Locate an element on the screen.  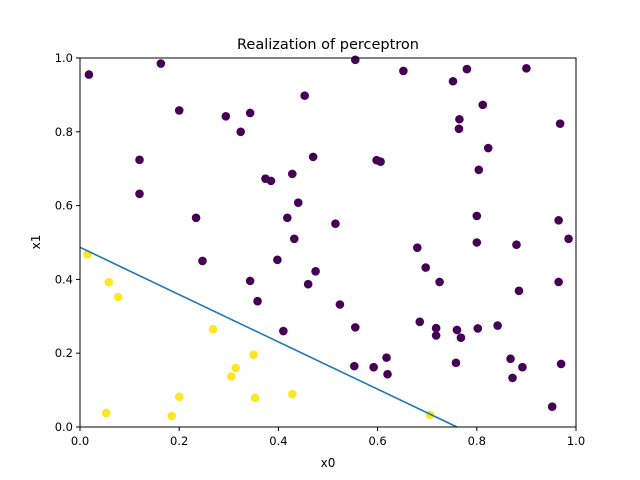
y-tick-label: 0.2 is located at coordinates (64, 353).